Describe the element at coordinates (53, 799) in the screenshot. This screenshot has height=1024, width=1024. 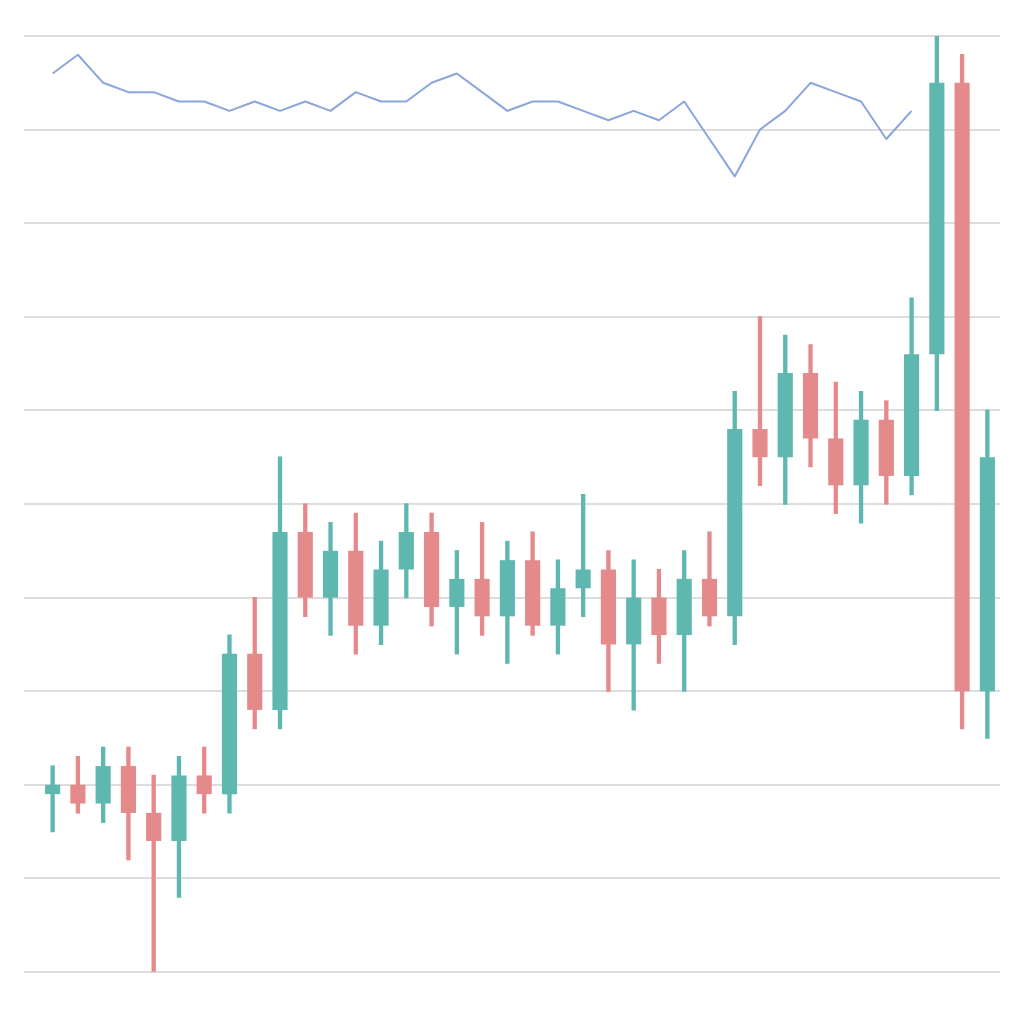
I see `candlestick` at that location.